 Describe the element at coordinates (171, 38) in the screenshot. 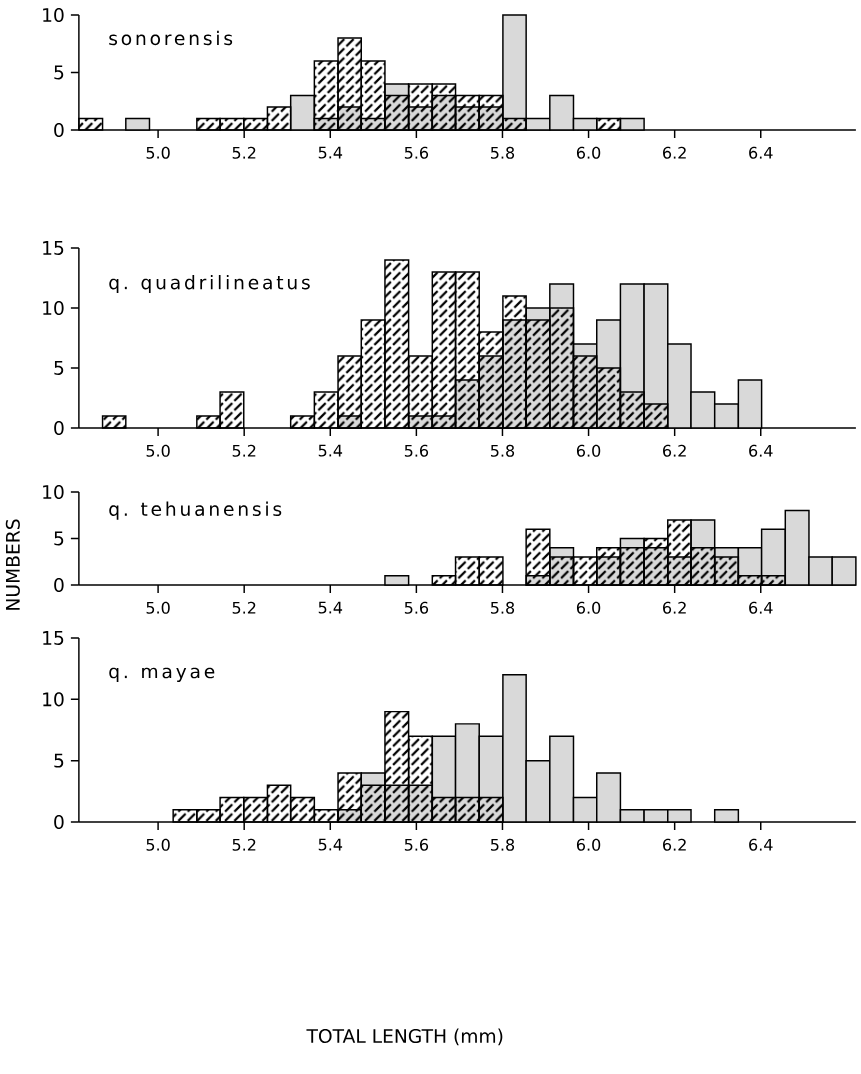

I see `text: sonorensis` at that location.